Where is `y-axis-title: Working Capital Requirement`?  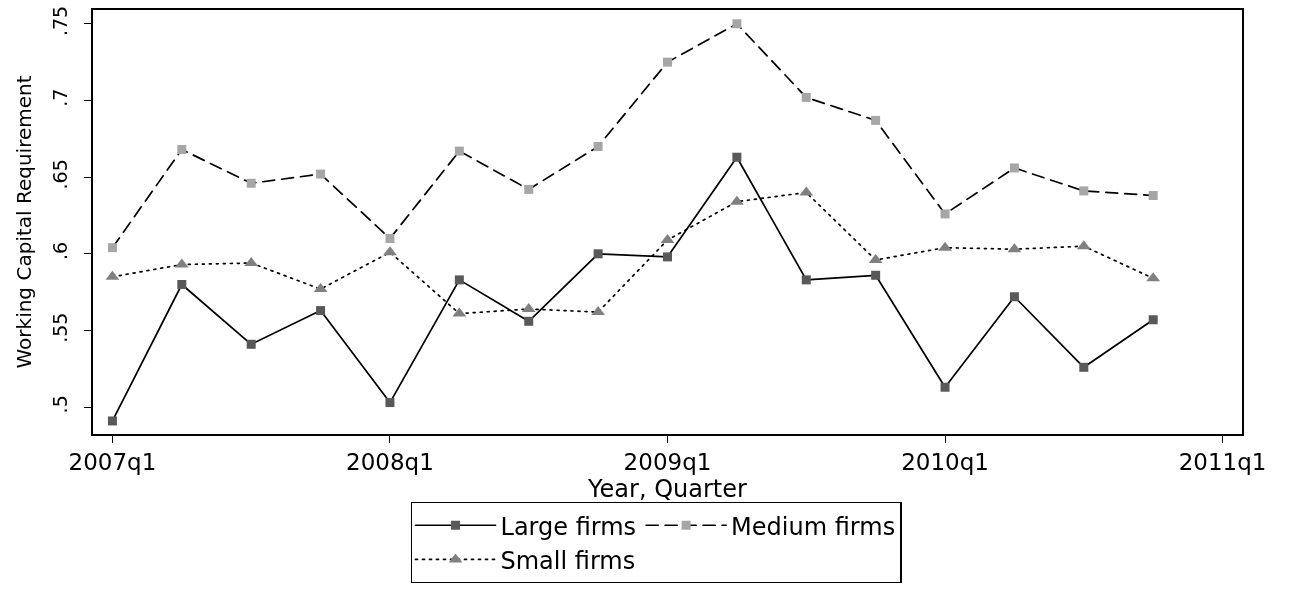
y-axis-title: Working Capital Requirement is located at coordinates (23, 222).